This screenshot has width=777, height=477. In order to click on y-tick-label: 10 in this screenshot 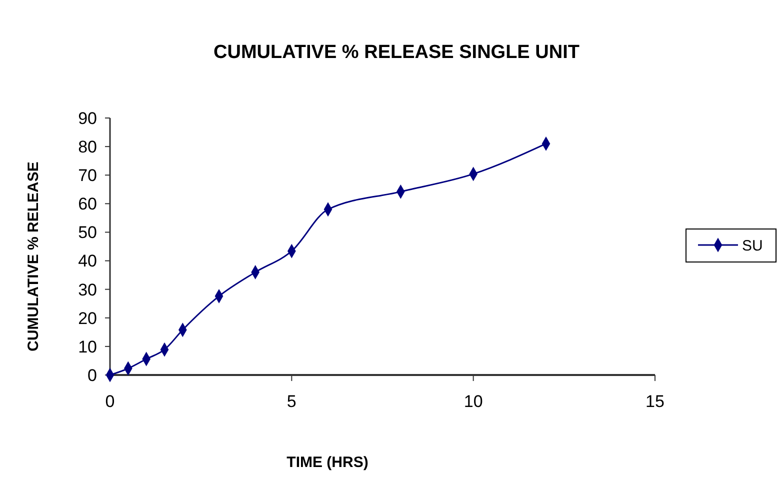, I will do `click(87, 346)`.